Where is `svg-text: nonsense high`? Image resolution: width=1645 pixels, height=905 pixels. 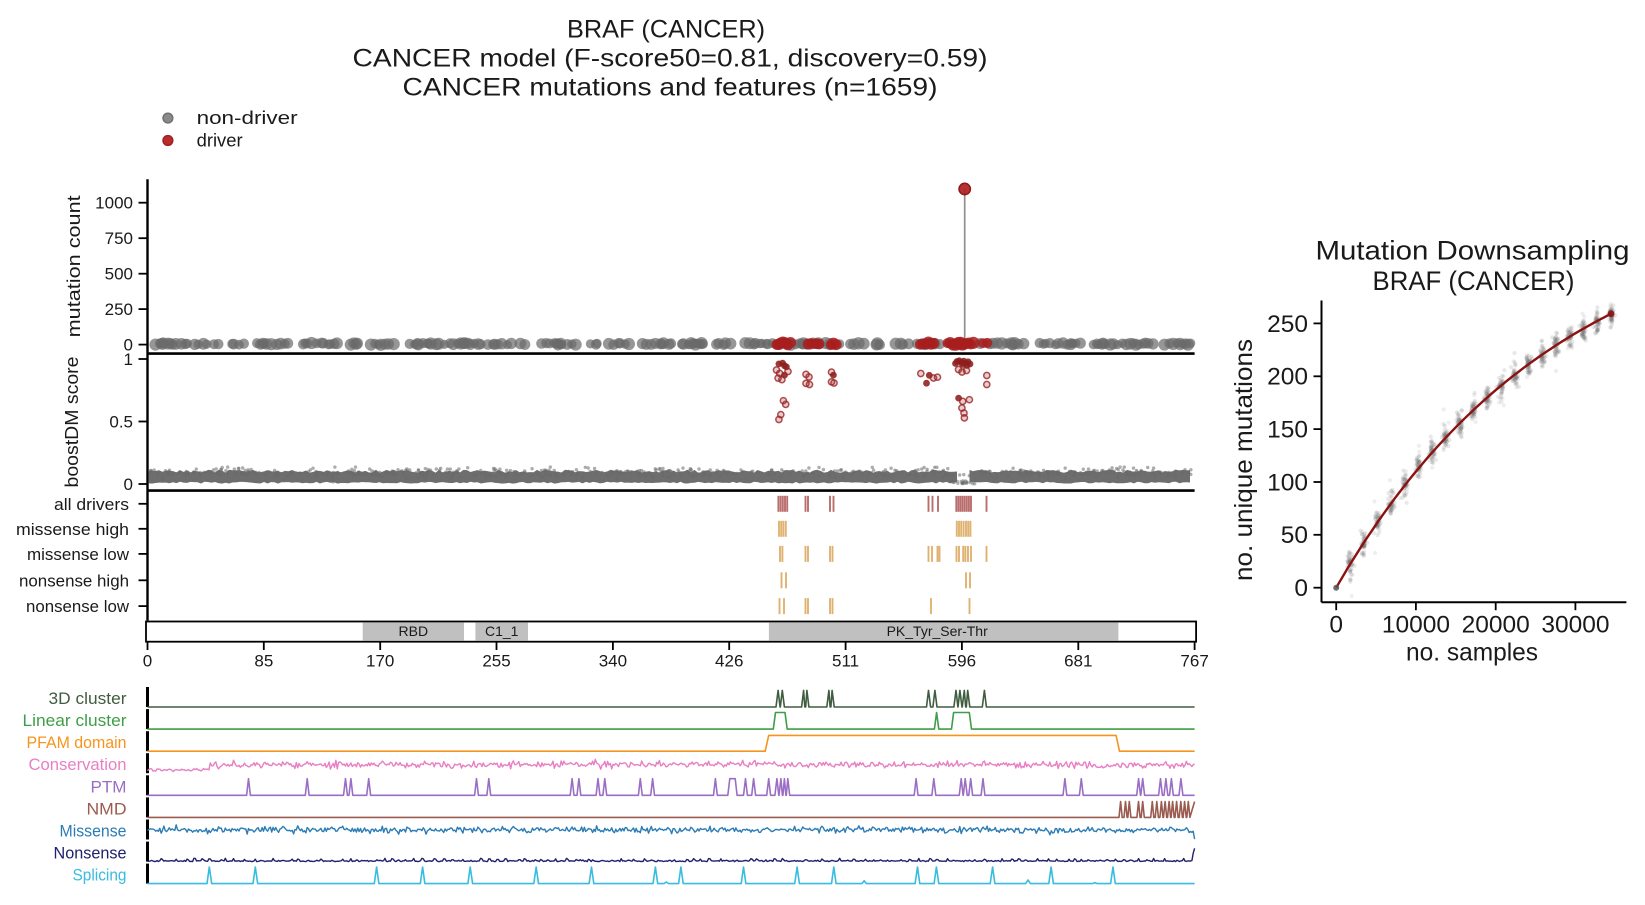
svg-text: nonsense high is located at coordinates (74, 580).